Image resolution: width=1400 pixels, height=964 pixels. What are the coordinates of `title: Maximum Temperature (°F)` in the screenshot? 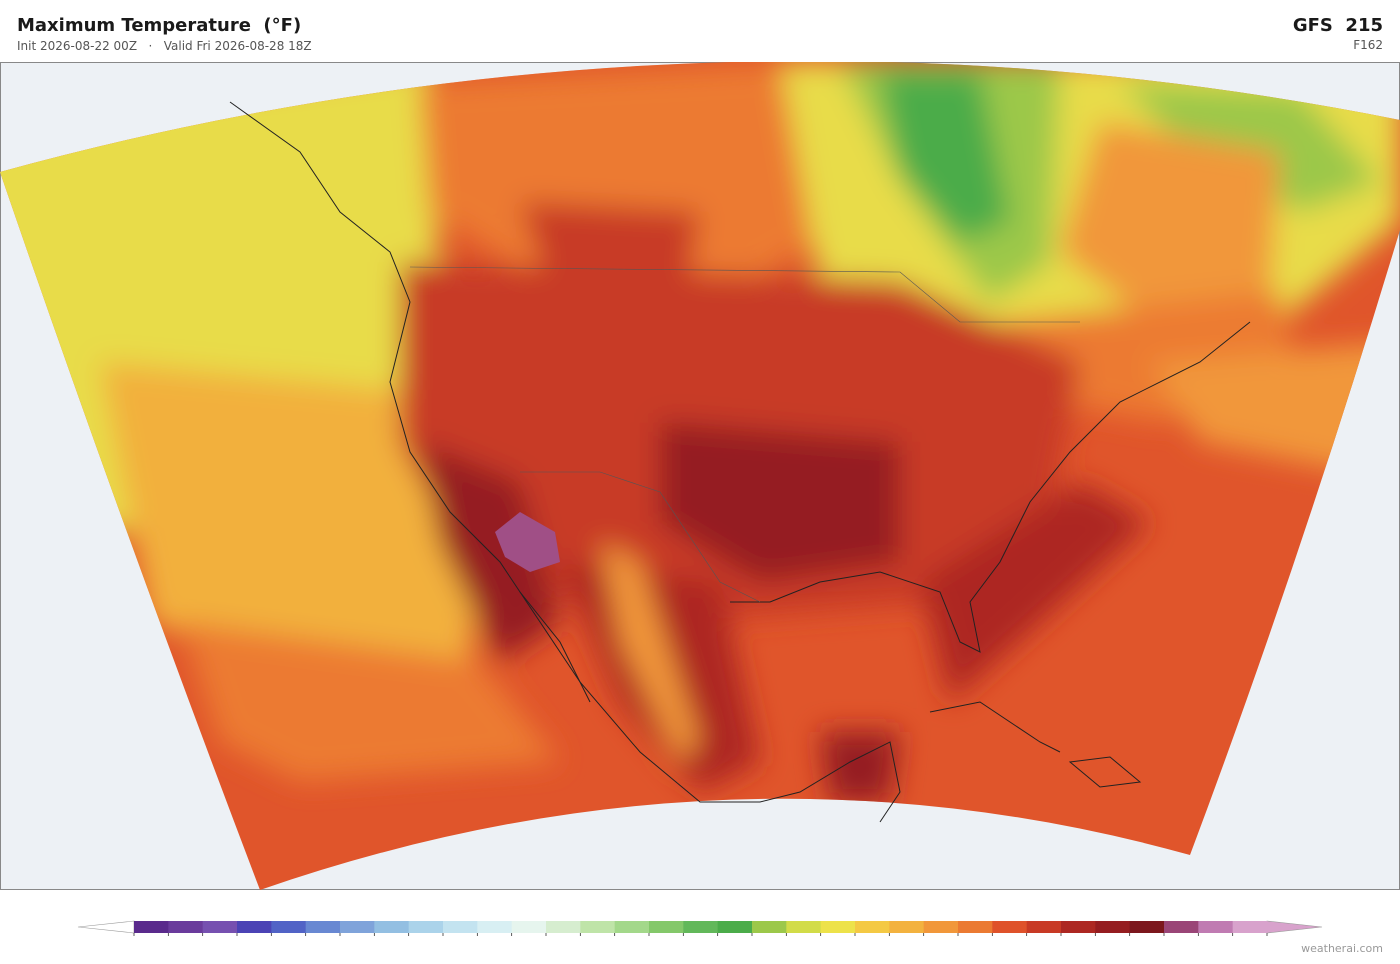 It's located at (159, 25).